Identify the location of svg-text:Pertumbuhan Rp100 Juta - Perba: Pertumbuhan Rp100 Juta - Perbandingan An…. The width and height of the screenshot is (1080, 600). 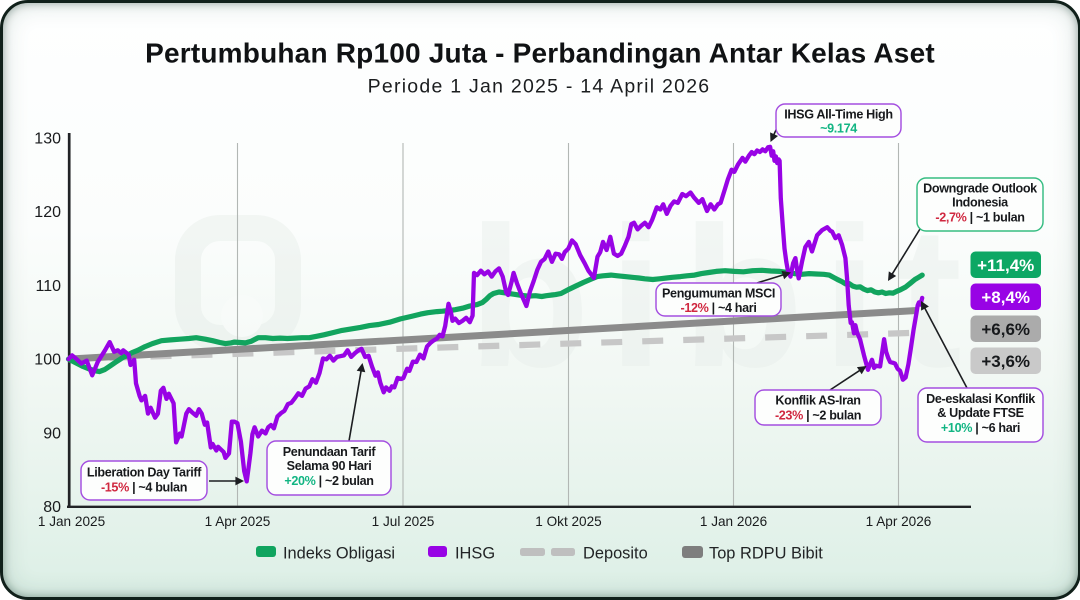
(540, 53).